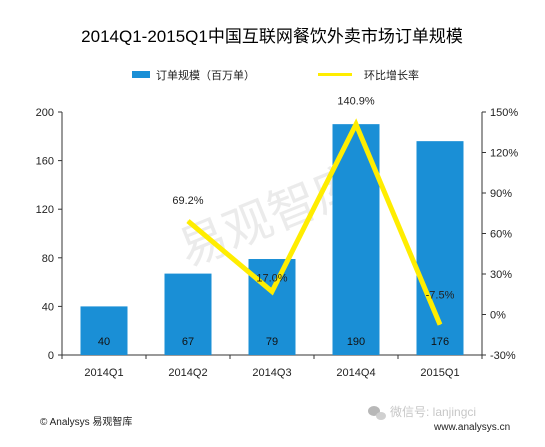  I want to click on y-left-tick-label: 40, so click(48, 307).